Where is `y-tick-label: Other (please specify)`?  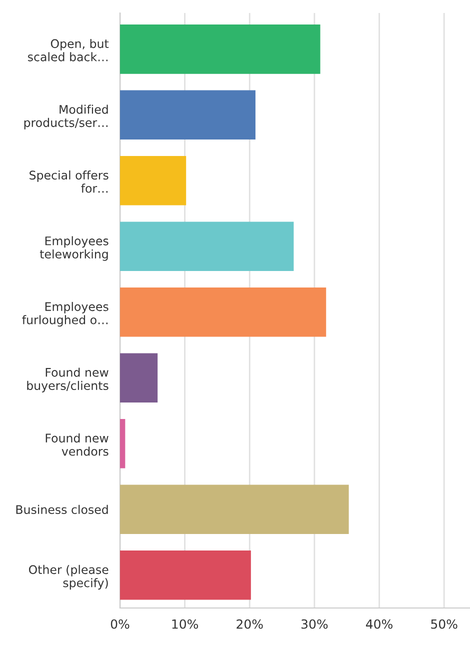
y-tick-label: Other (please specify) is located at coordinates (68, 577).